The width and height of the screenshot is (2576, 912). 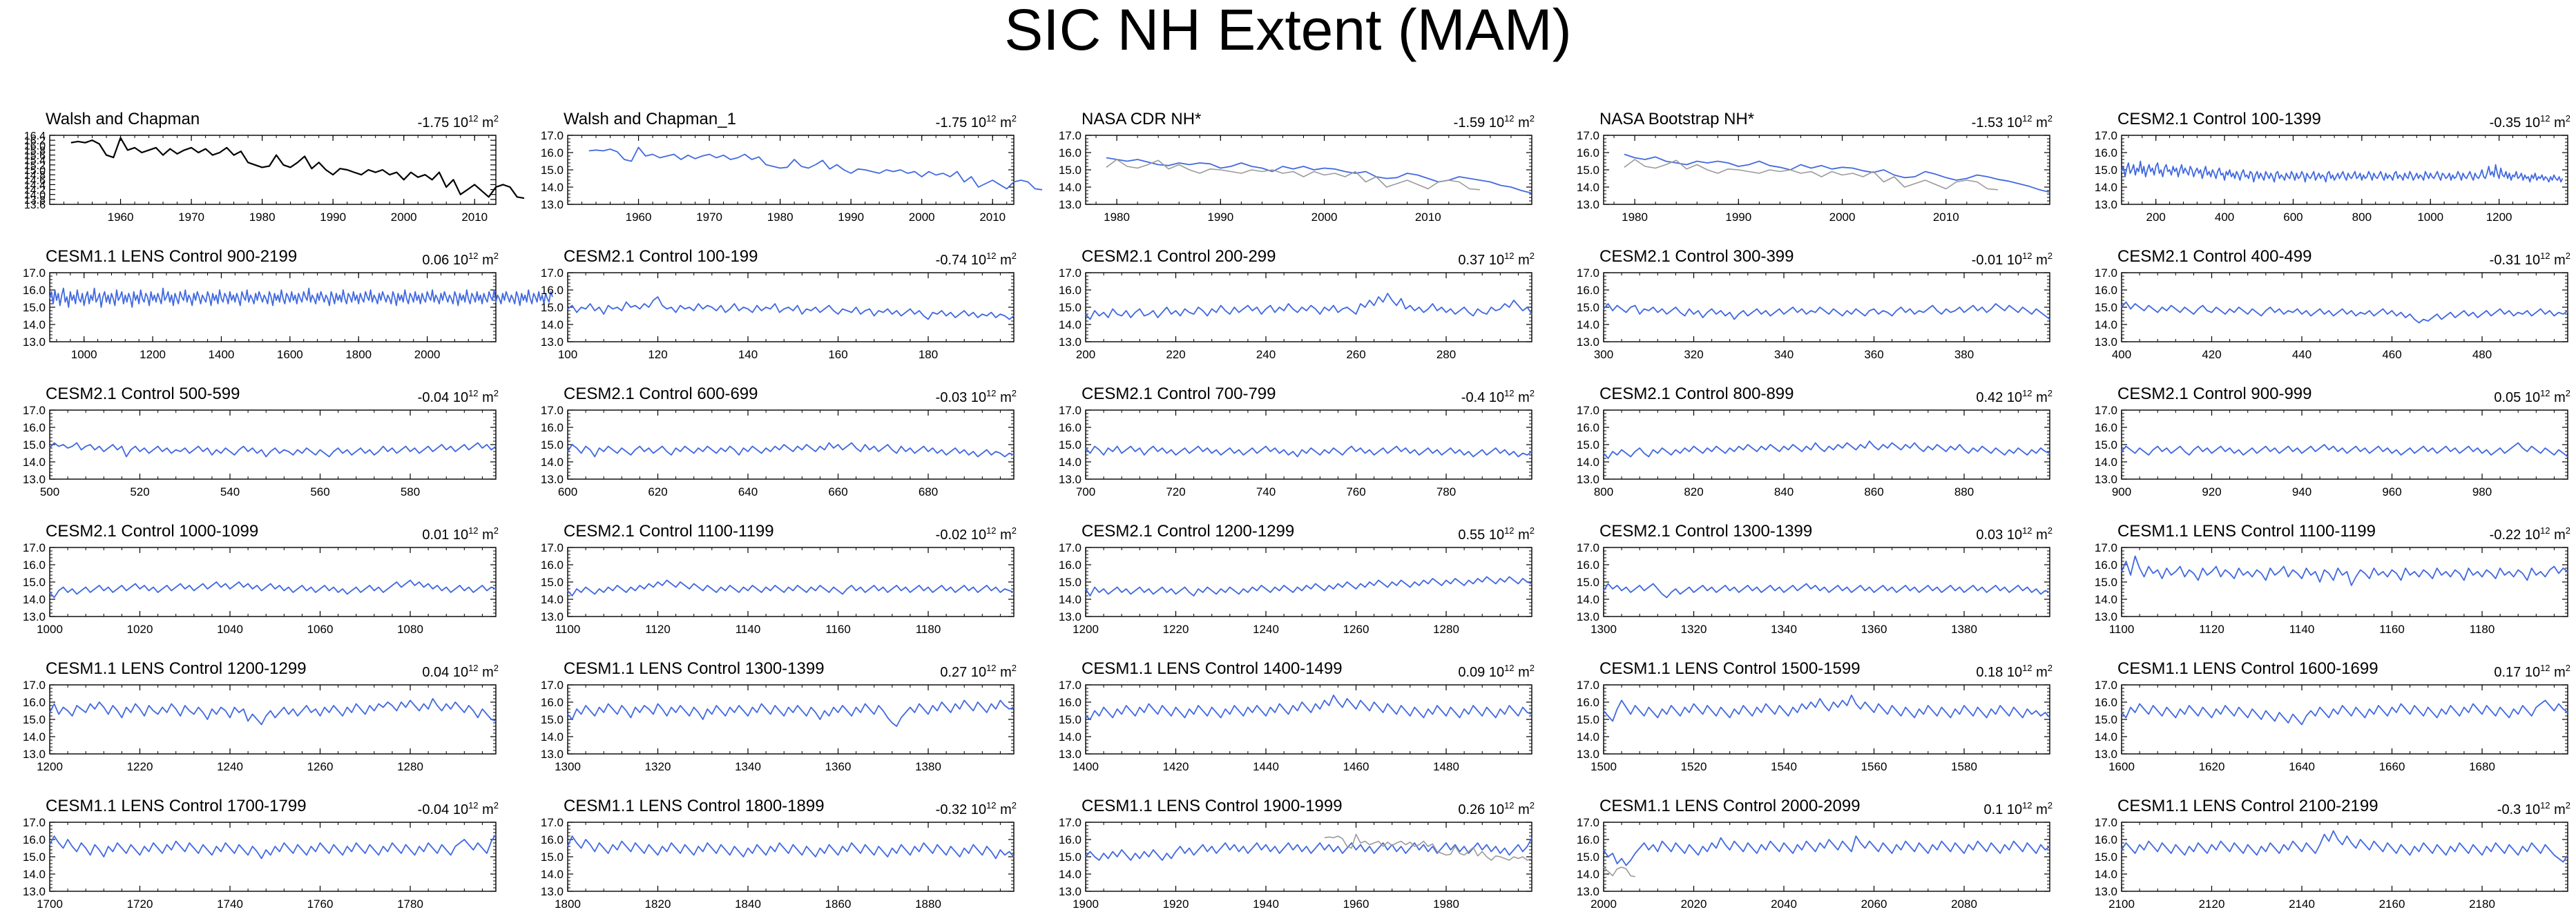 What do you see at coordinates (953, 397) in the screenshot?
I see `trend-value: -0.03` at bounding box center [953, 397].